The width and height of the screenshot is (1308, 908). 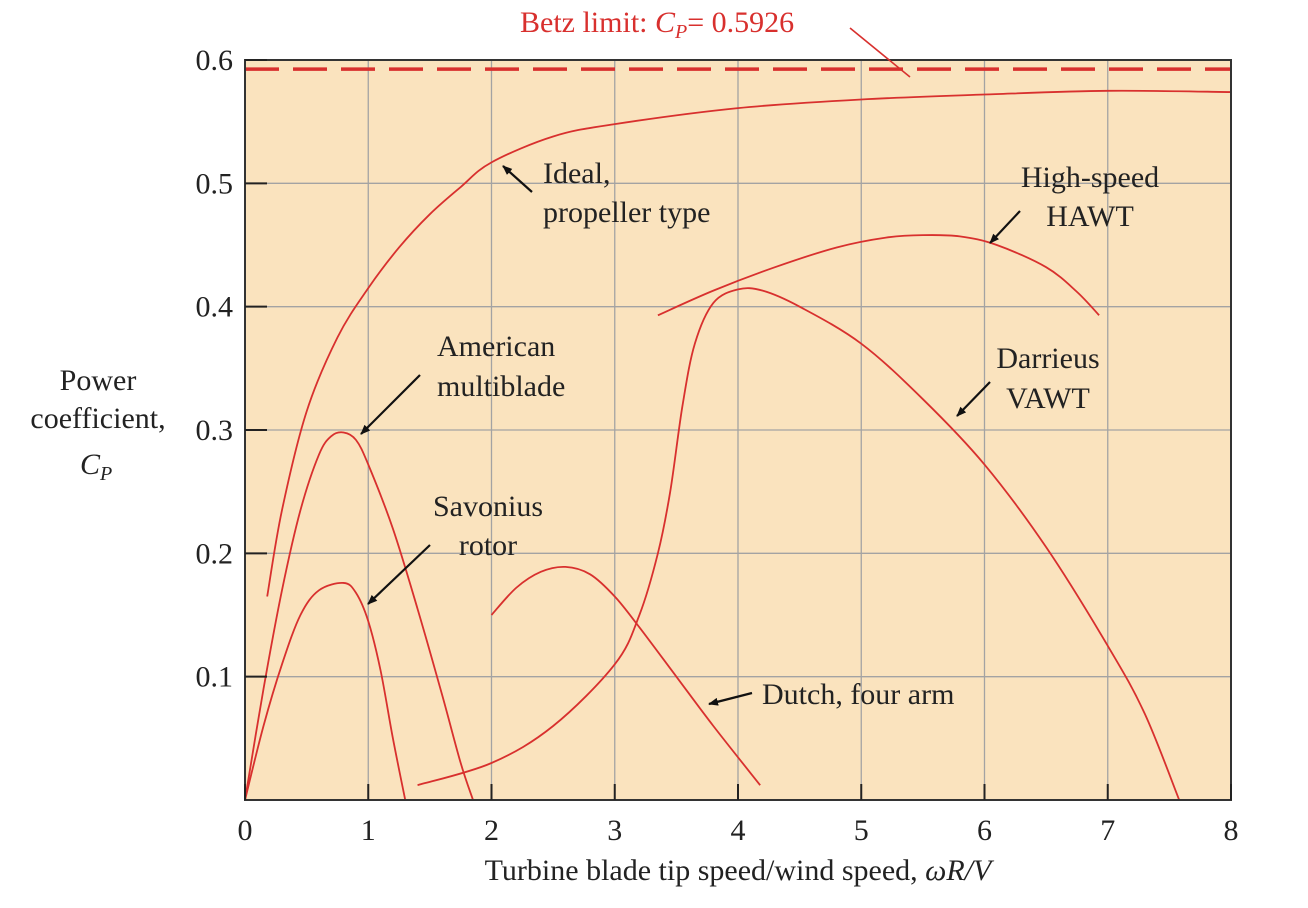 I want to click on curve-high-speed-hawt, so click(x=878, y=275).